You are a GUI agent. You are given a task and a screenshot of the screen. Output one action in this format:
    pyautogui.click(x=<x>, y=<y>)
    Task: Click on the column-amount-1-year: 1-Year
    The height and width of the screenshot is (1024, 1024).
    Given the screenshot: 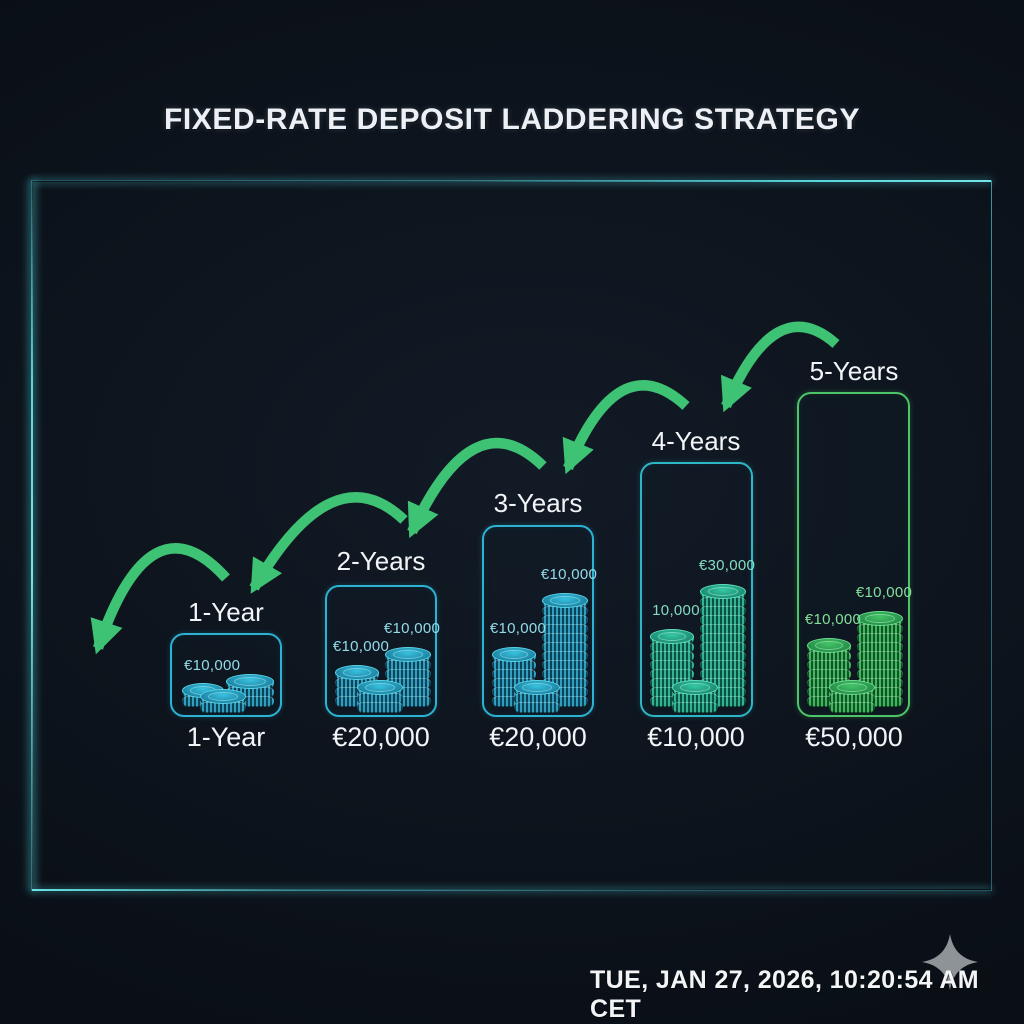 What is the action you would take?
    pyautogui.click(x=226, y=737)
    